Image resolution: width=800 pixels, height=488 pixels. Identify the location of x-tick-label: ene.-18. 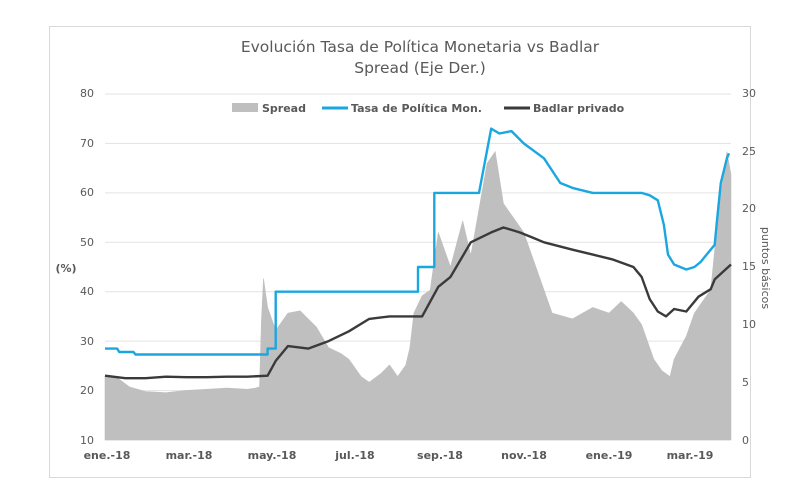
(107, 455).